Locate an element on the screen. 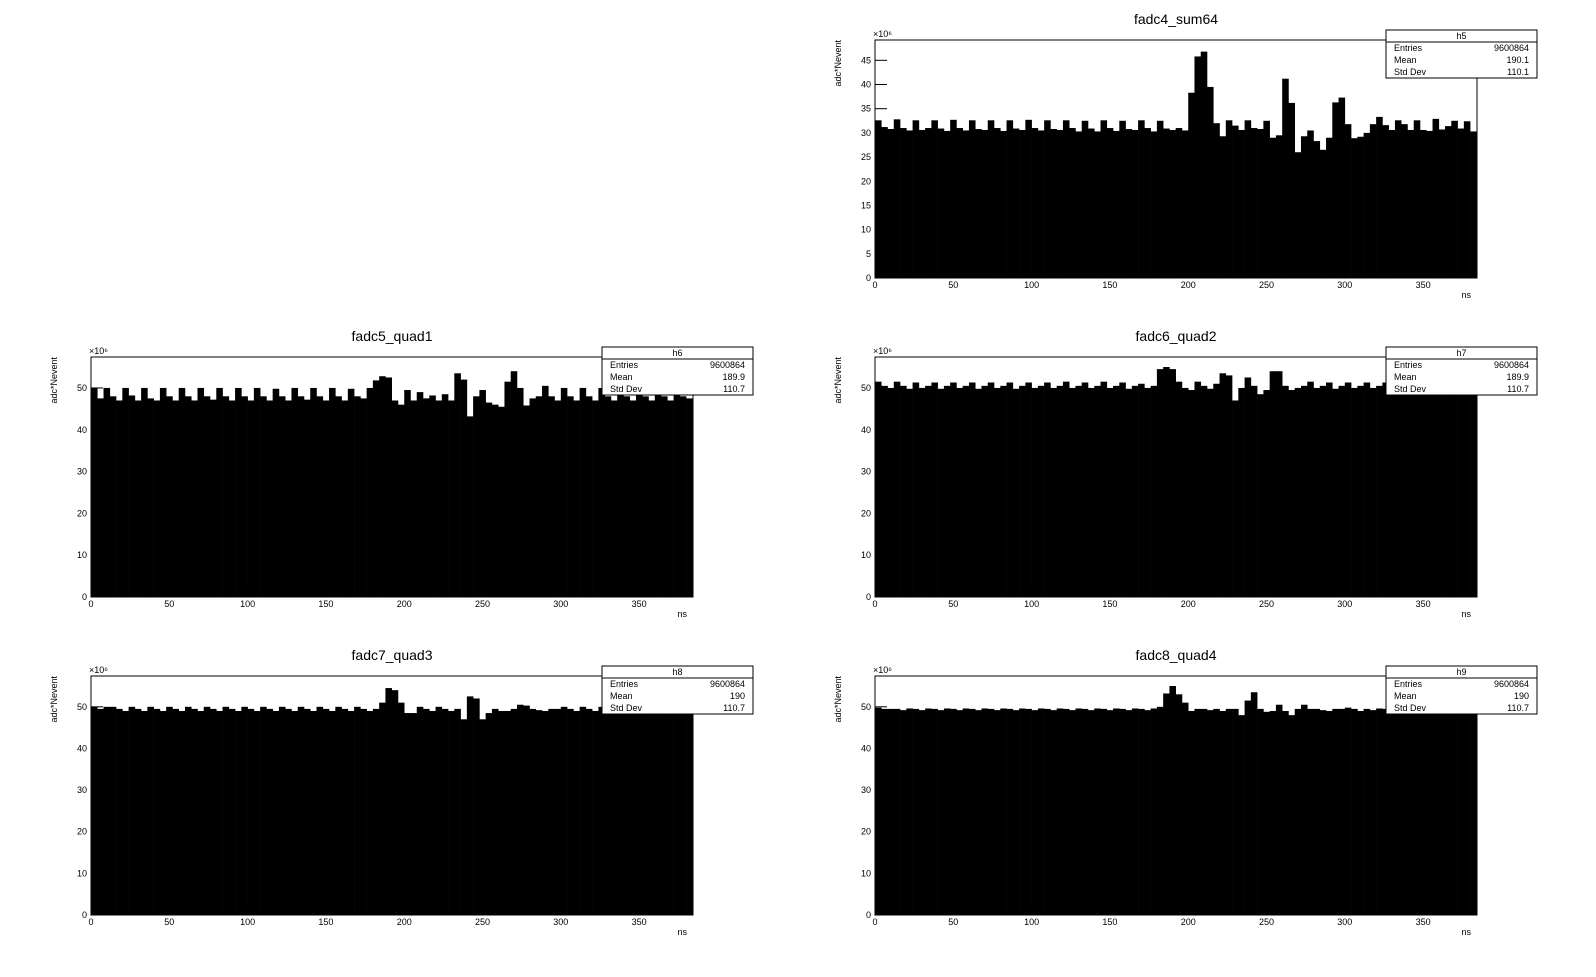 The height and width of the screenshot is (977, 1596). y-tick-label: 20 is located at coordinates (866, 513).